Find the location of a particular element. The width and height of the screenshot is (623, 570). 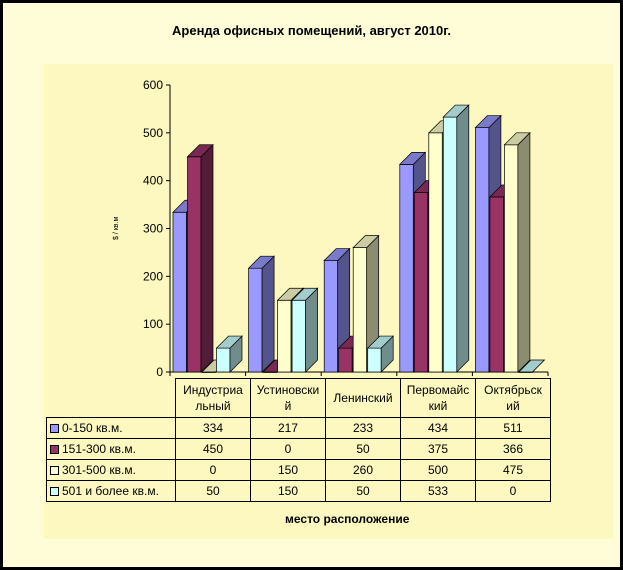

legend-entry: 151-300 кв.м. is located at coordinates (111, 449).